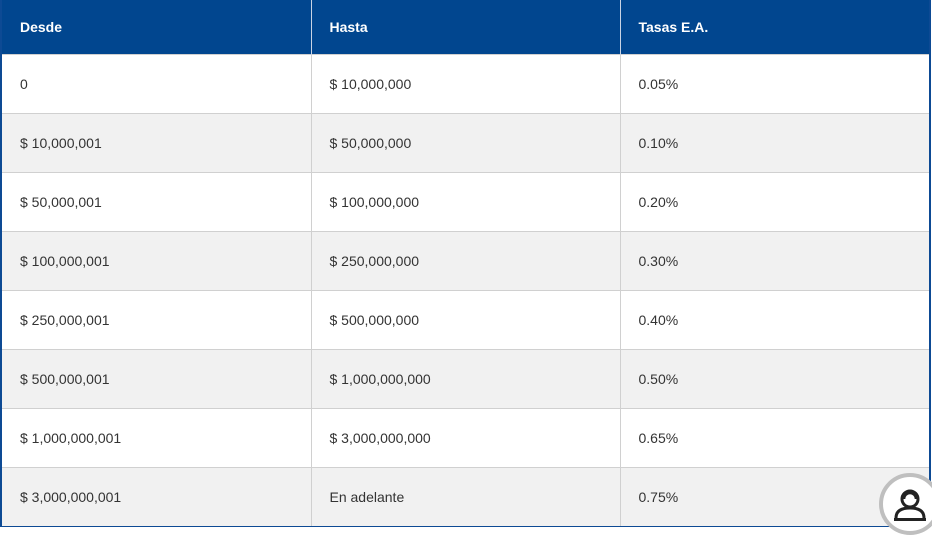  I want to click on cell-tasa: 0.10%, so click(774, 143).